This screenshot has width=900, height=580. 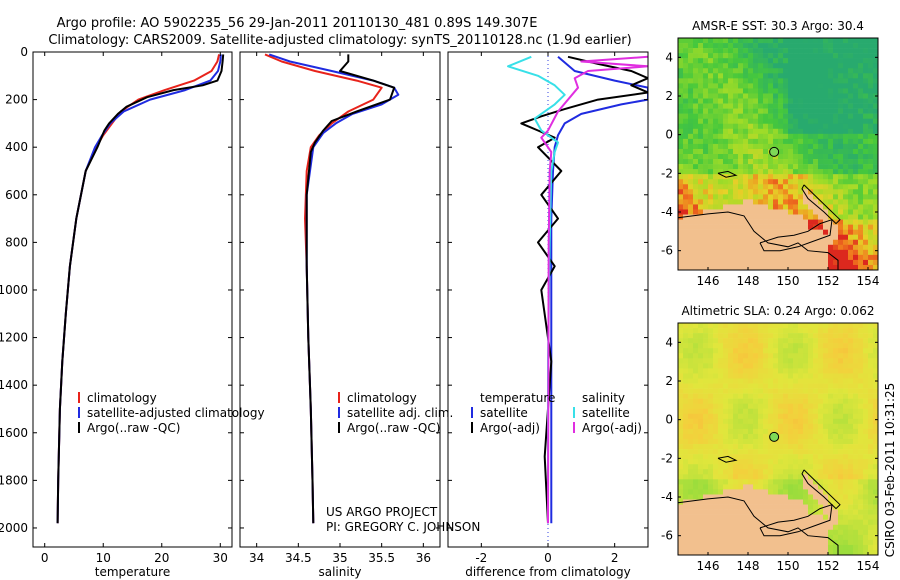 What do you see at coordinates (16, 242) in the screenshot?
I see `y-tick-label: 800` at bounding box center [16, 242].